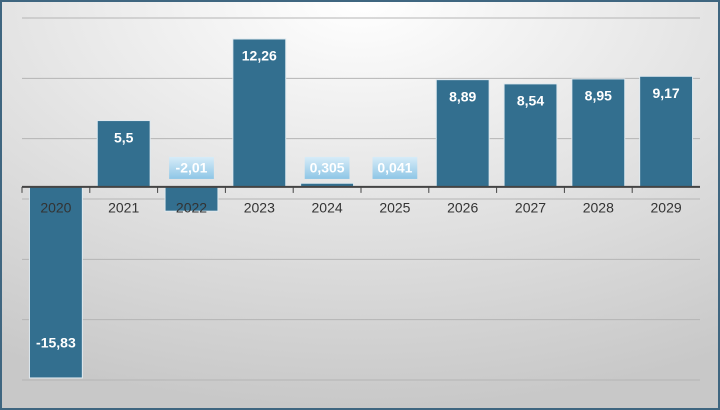 The image size is (720, 410). Describe the element at coordinates (123, 208) in the screenshot. I see `x-tick-label: 2021` at that location.